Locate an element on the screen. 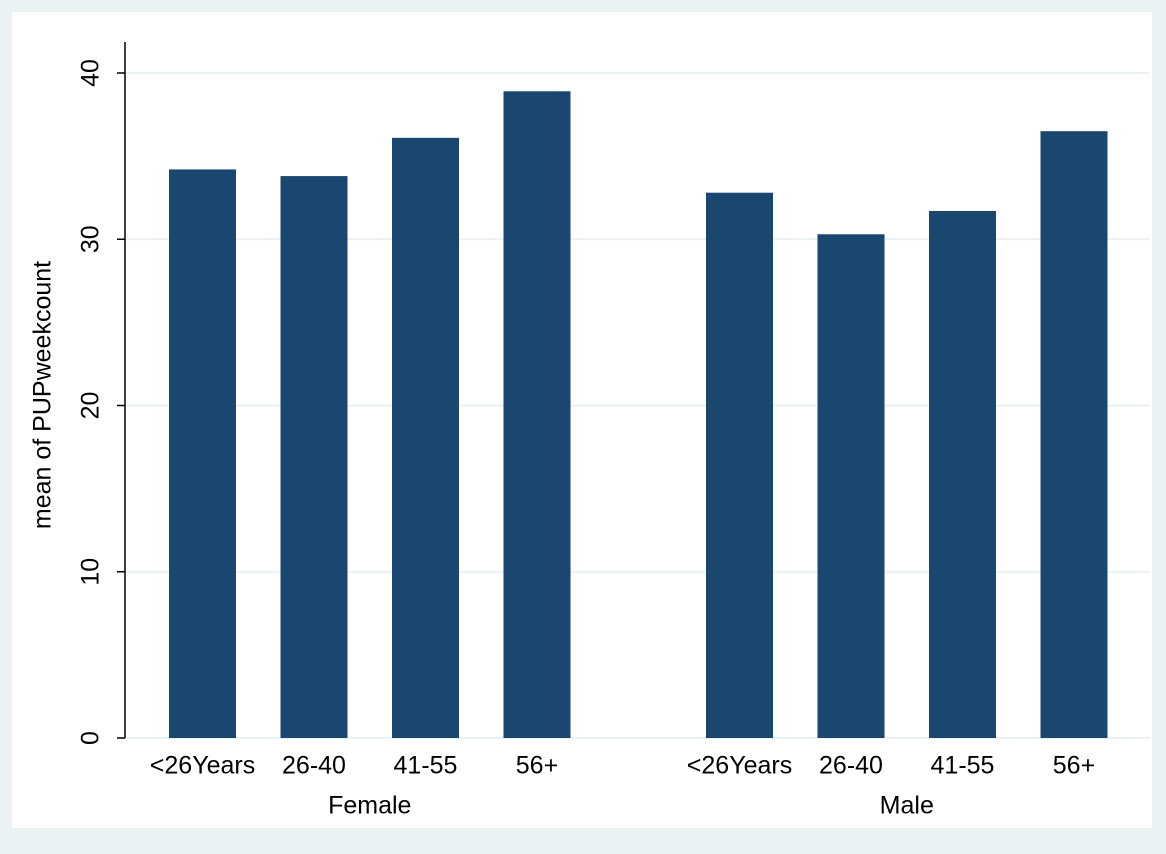 The image size is (1166, 854). y-tick-label: 40 is located at coordinates (91, 73).